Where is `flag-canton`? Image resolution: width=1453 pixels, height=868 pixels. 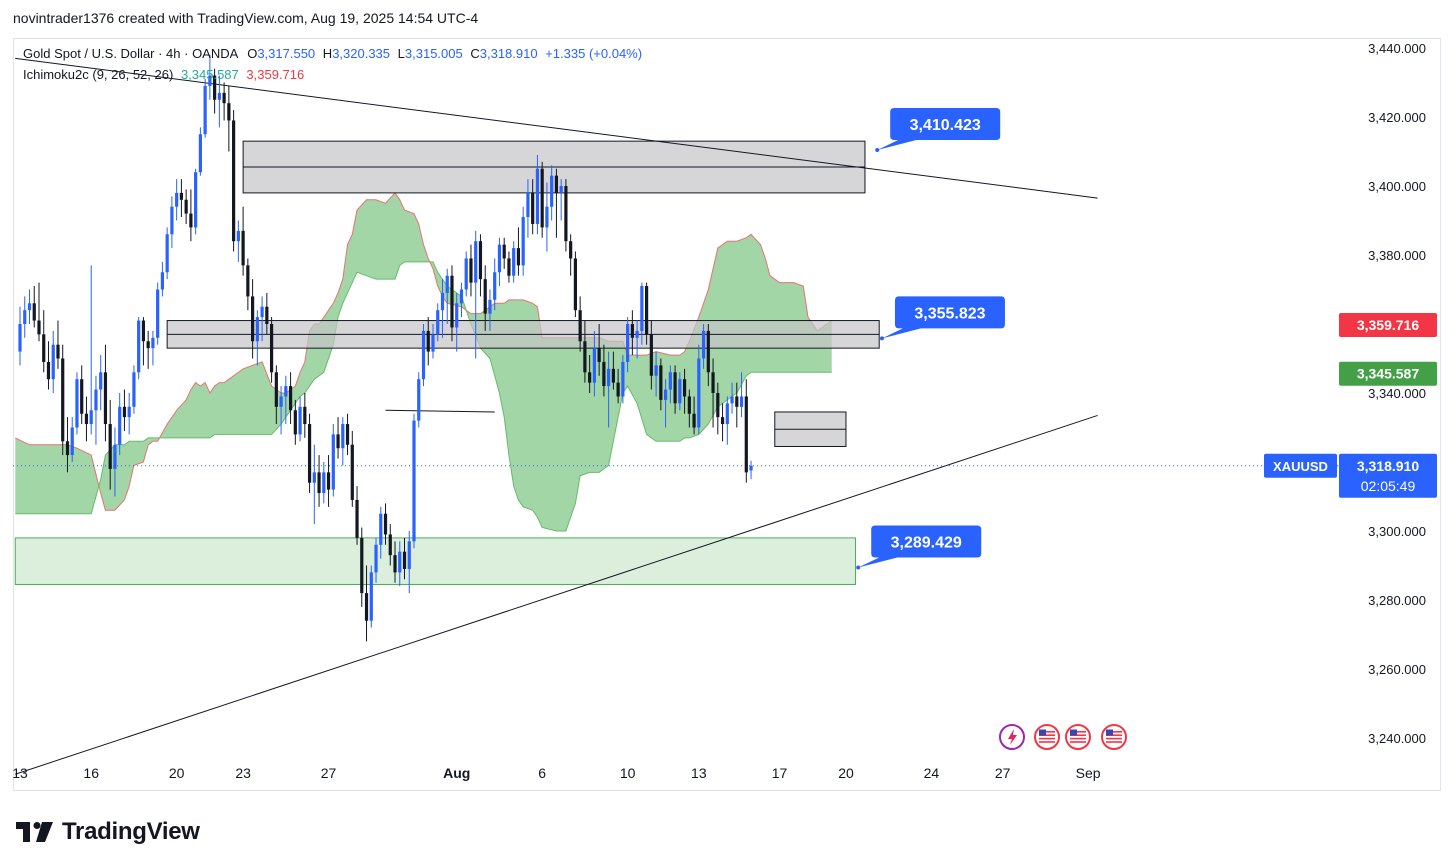
flag-canton is located at coordinates (1073, 732).